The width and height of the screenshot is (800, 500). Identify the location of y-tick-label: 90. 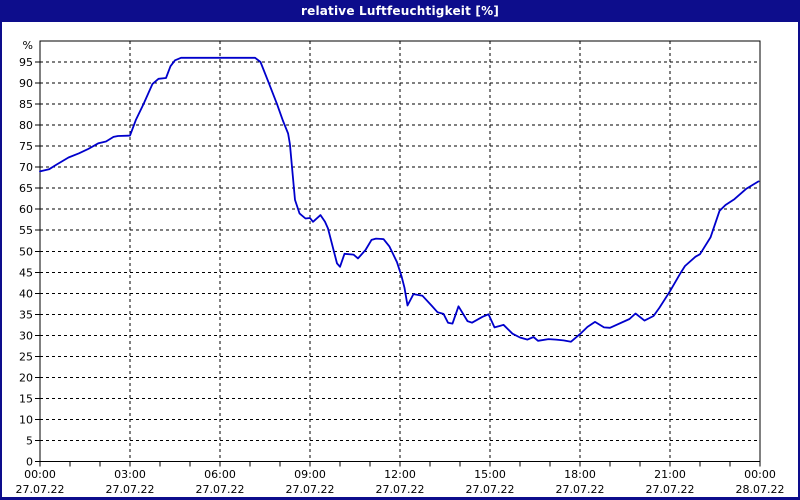
(26, 83).